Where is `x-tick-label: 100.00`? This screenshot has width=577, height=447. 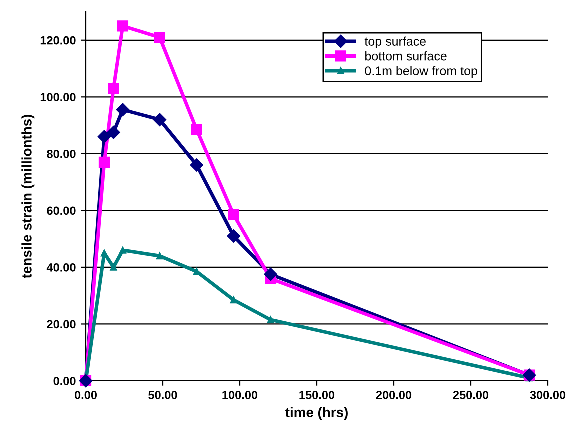
x-tick-label: 100.00 is located at coordinates (240, 395).